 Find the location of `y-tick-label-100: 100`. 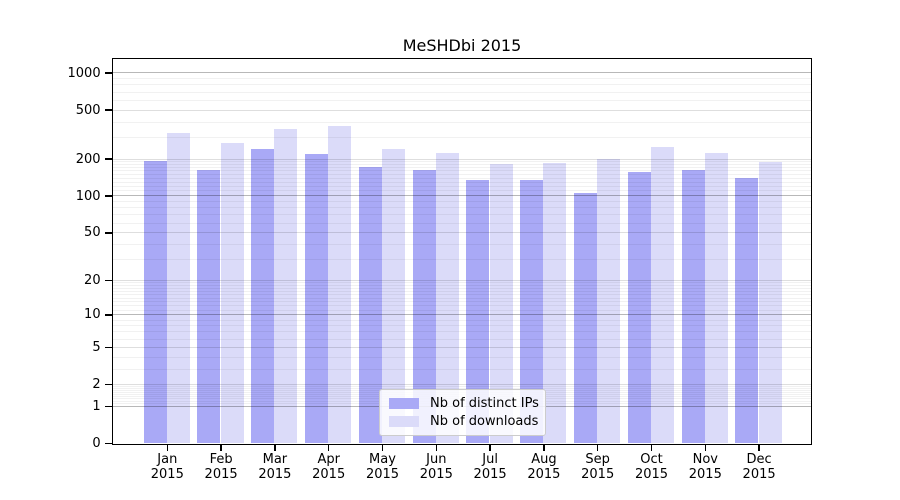

y-tick-label-100: 100 is located at coordinates (88, 196).